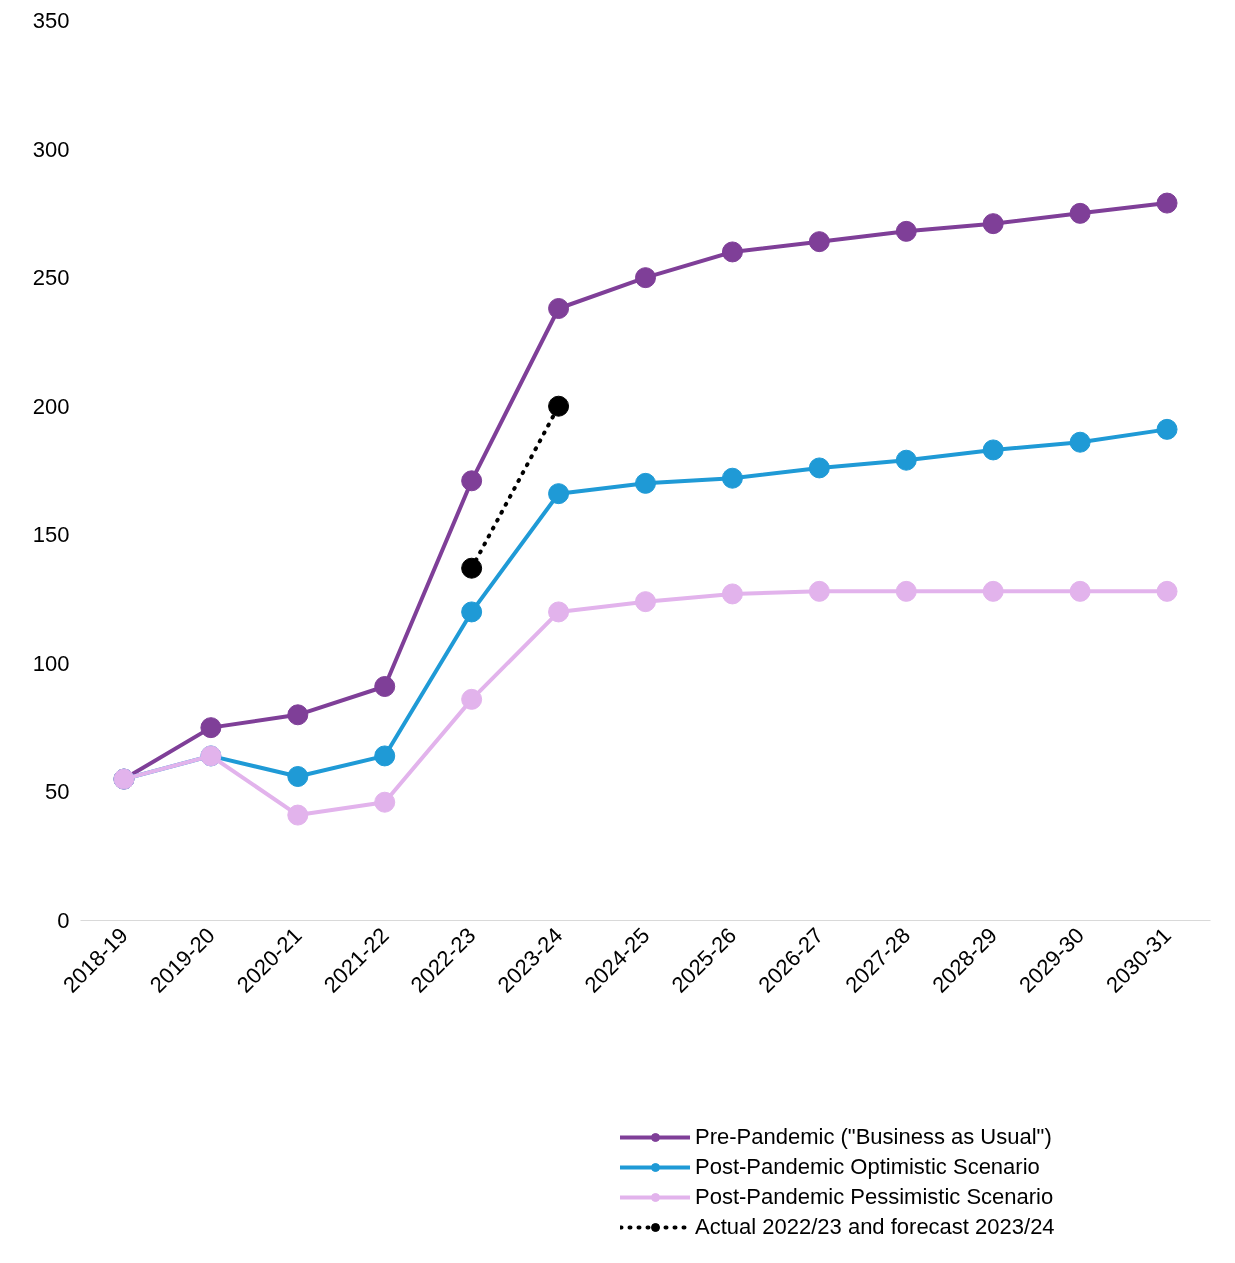 The width and height of the screenshot is (1235, 1263). What do you see at coordinates (51, 149) in the screenshot?
I see `y-tick-label: 300` at bounding box center [51, 149].